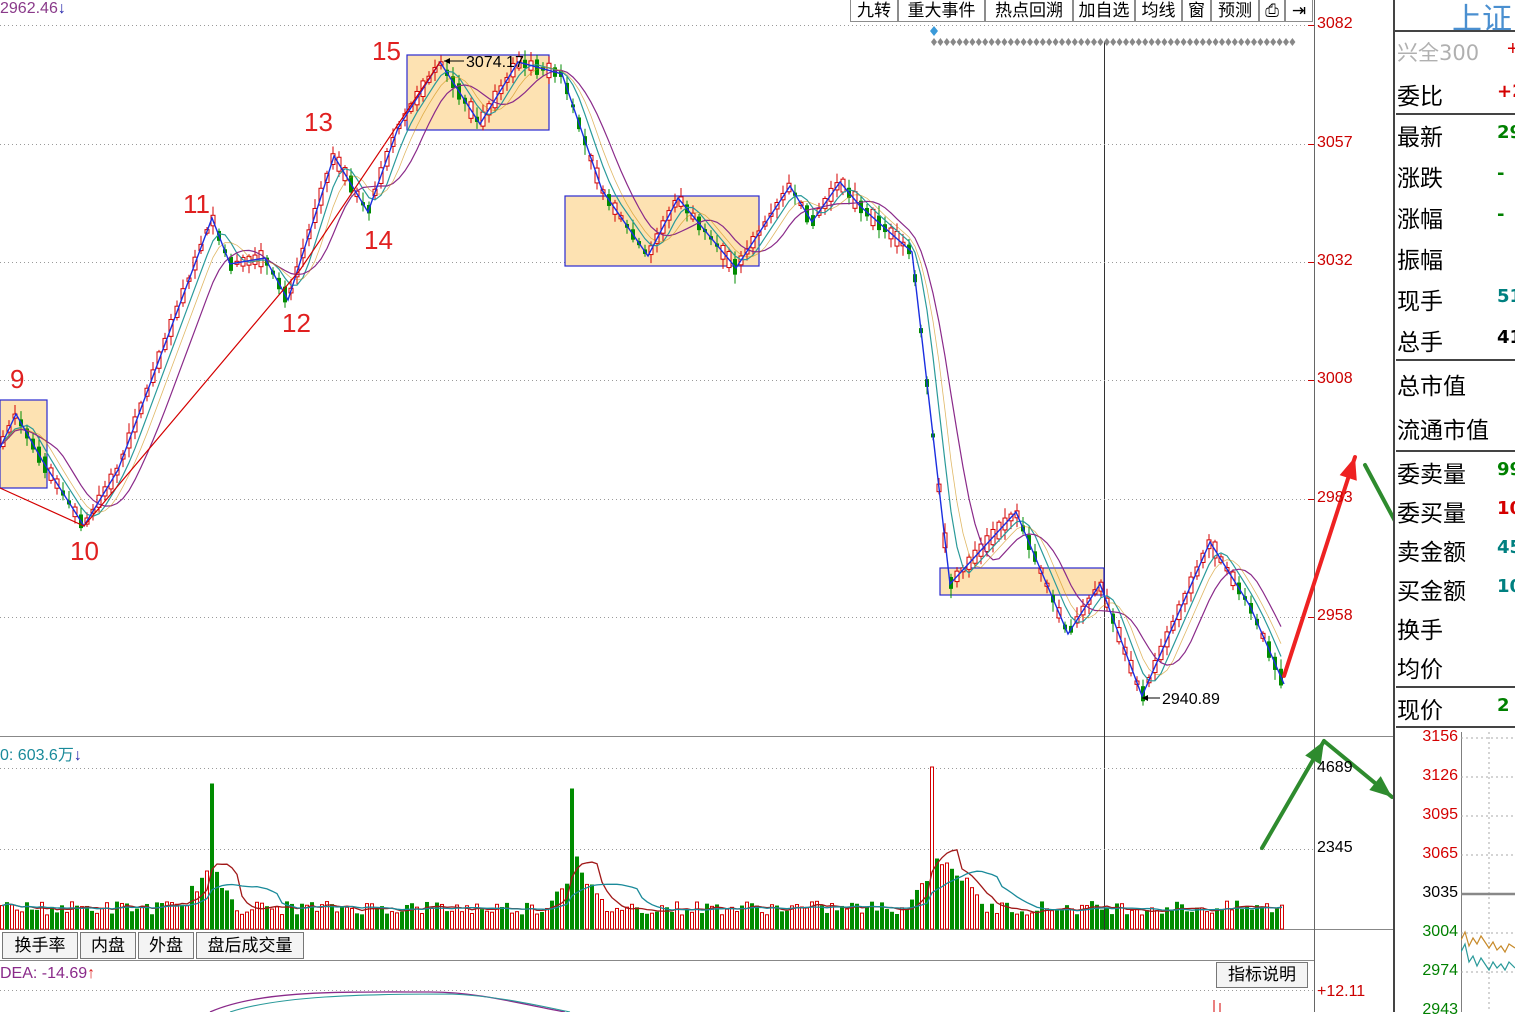  I want to click on volume-ma-short, so click(642, 881).